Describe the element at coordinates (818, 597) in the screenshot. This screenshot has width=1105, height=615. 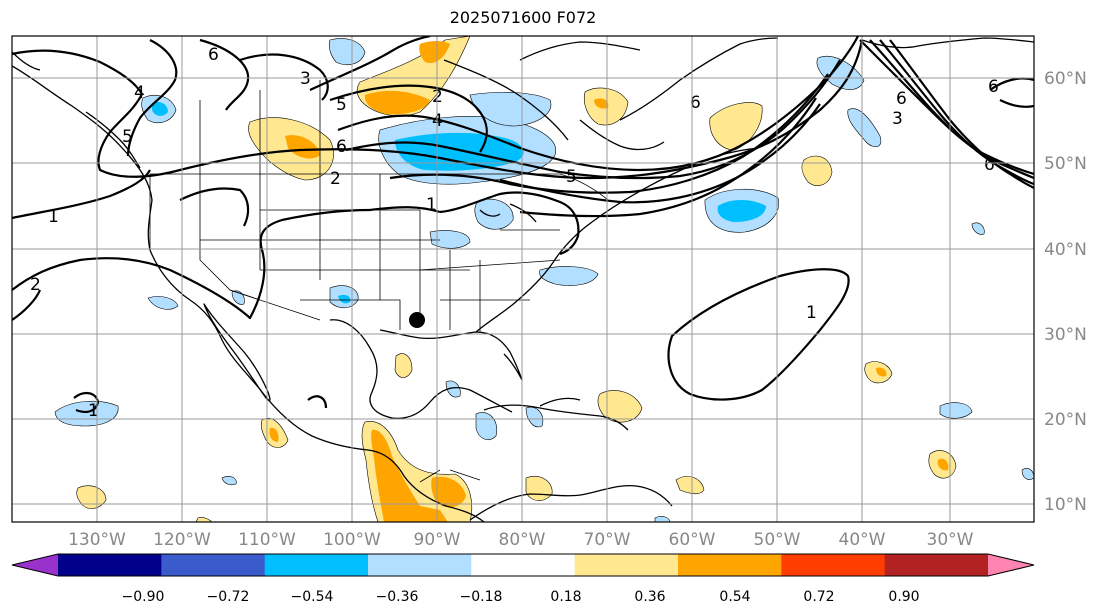
I see `colorbar-tick-label: 0.72` at that location.